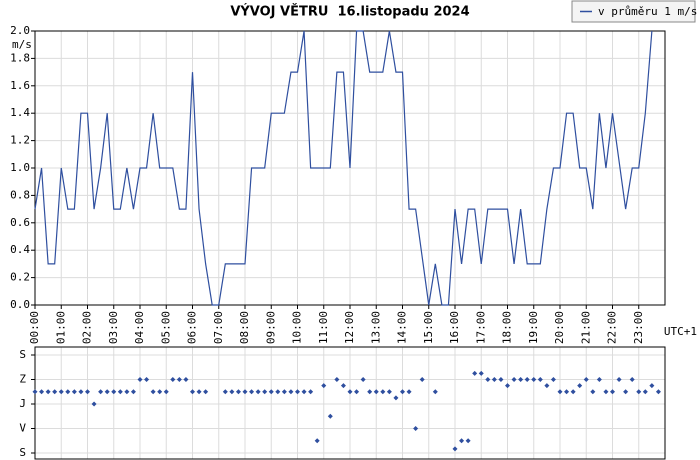 This screenshot has height=460, width=700. Describe the element at coordinates (87, 327) in the screenshot. I see `x-tick-label: 02:00` at that location.